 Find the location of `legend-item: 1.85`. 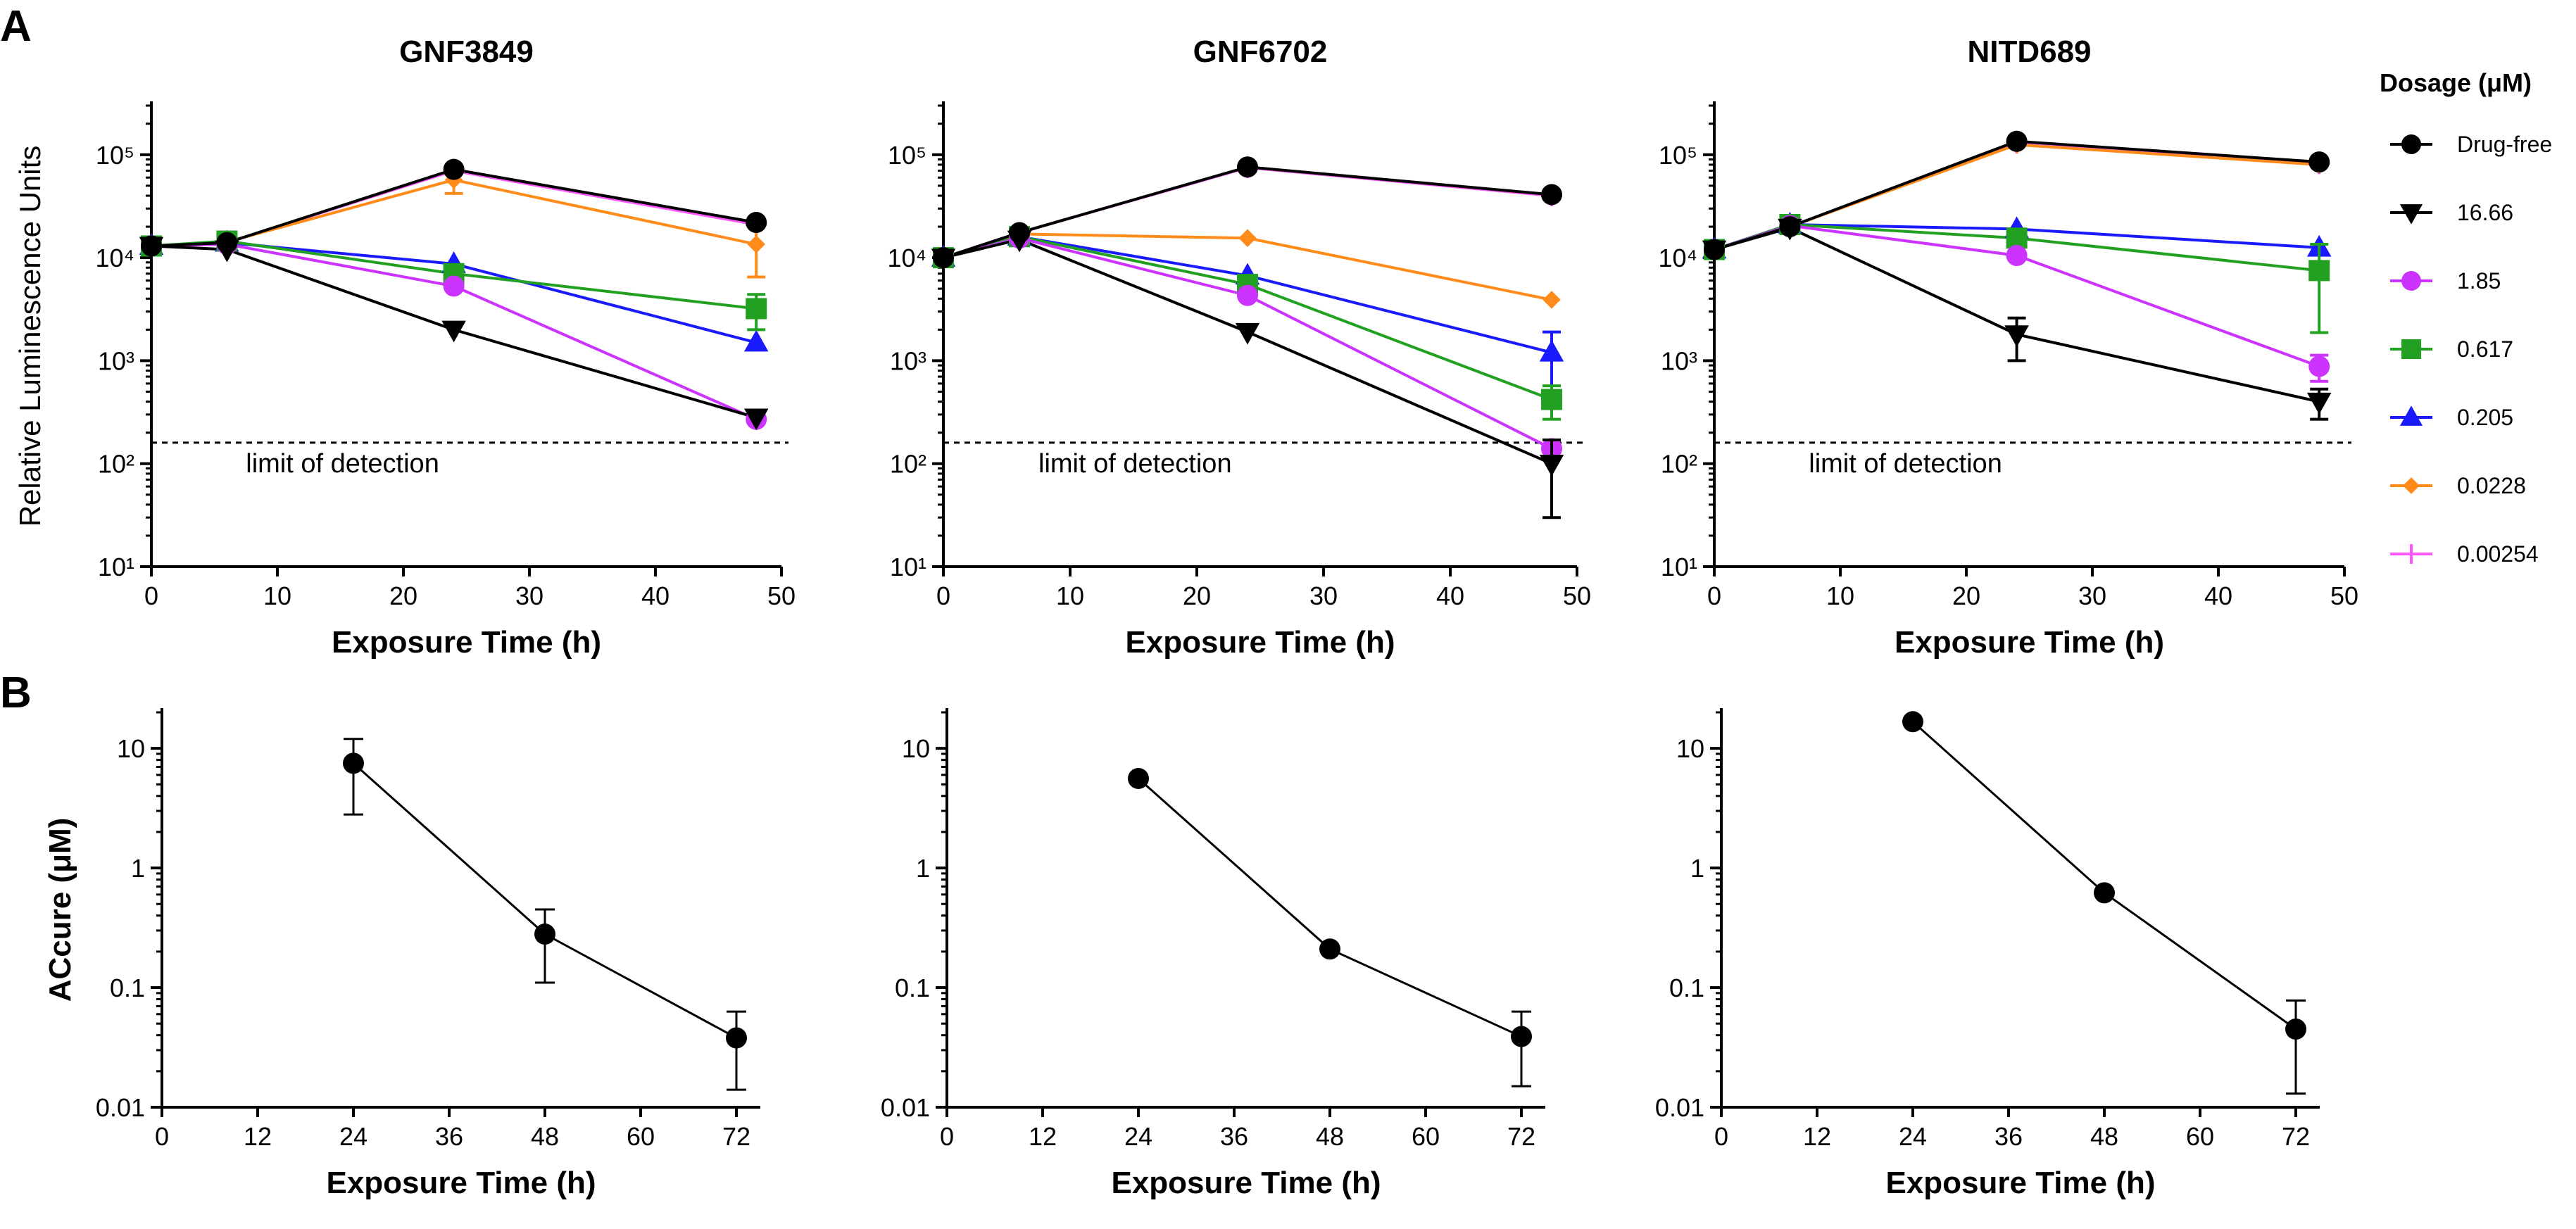

legend-item: 1.85 is located at coordinates (2445, 281).